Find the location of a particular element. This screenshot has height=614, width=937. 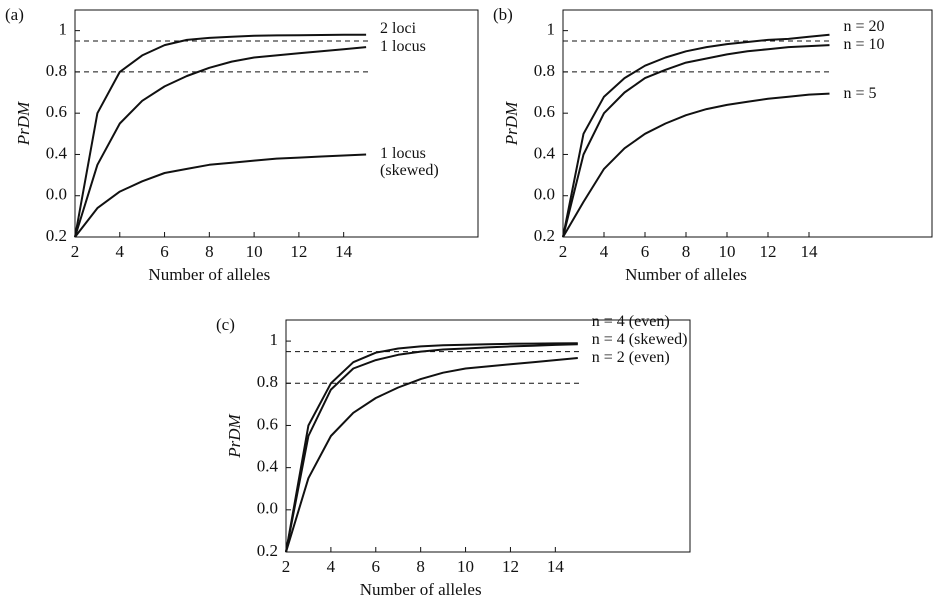

series-label: 1 locus (skewed) is located at coordinates (409, 162).